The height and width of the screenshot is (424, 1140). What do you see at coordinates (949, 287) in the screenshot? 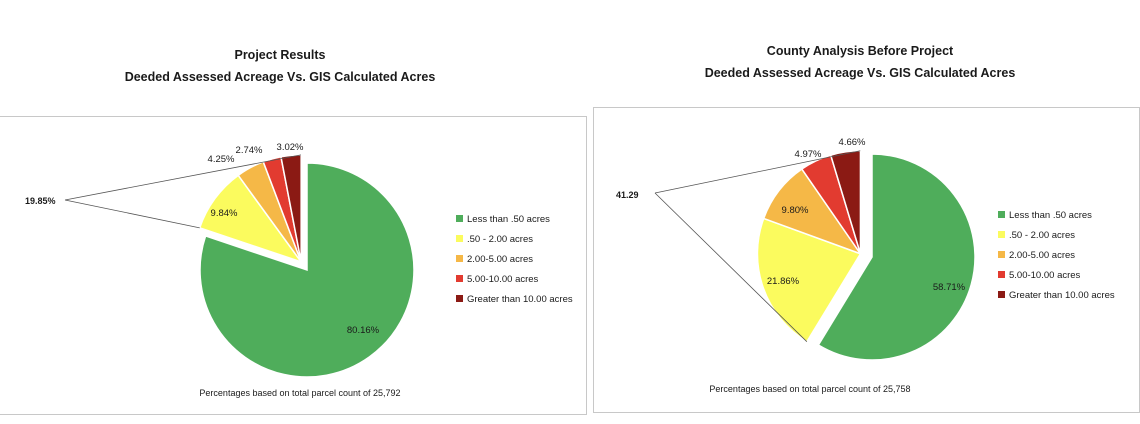
I see `slice-value-label: 58.71%` at bounding box center [949, 287].